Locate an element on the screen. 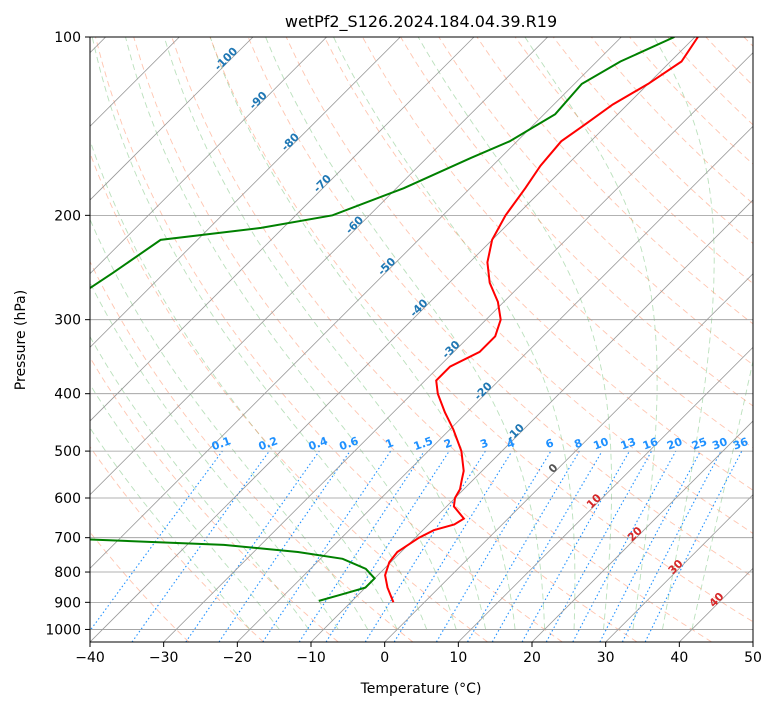 This screenshot has width=775, height=708. mixing-ratio-label: 1.5 is located at coordinates (423, 443).